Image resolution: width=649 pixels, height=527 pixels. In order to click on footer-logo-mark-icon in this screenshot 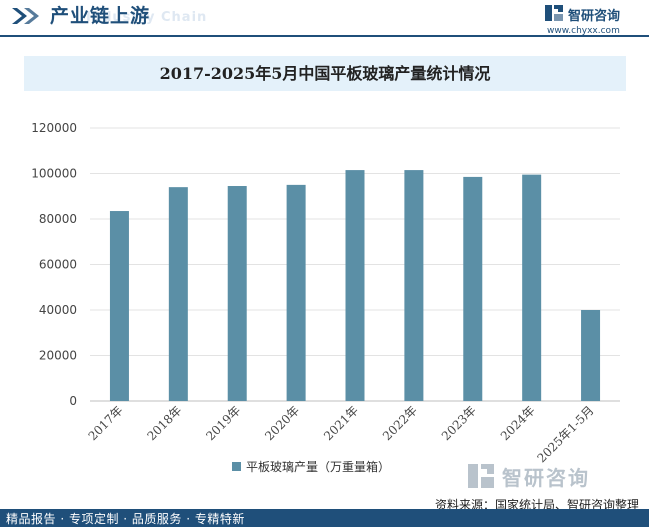, I will do `click(481, 476)`.